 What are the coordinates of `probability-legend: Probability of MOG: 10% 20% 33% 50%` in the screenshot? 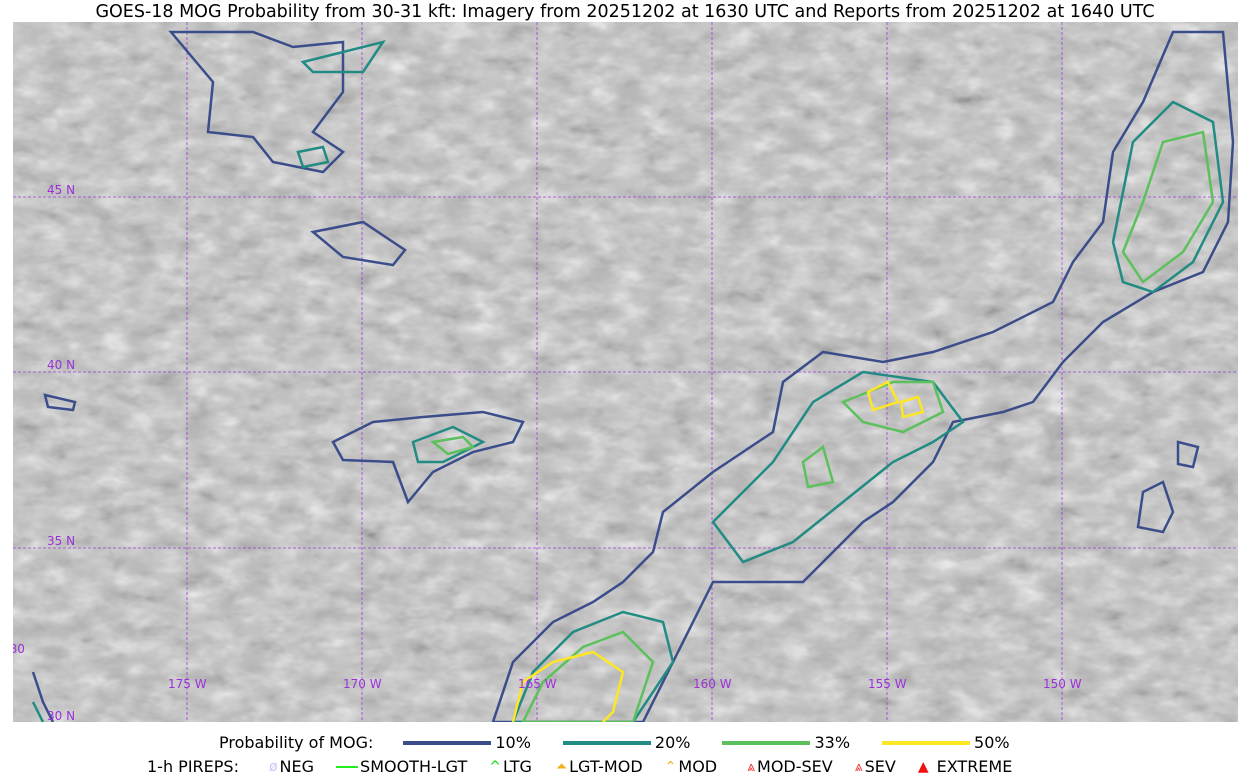 It's located at (625, 742).